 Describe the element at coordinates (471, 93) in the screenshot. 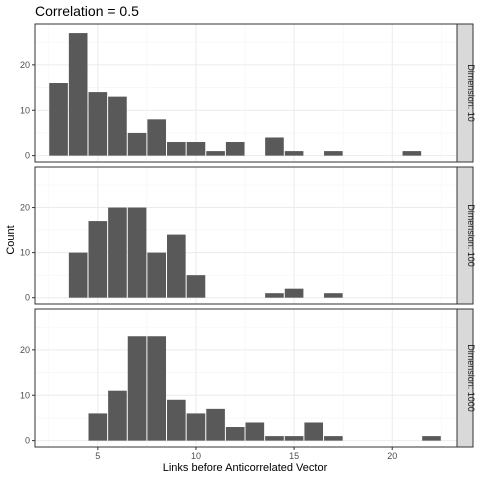

I see `facet-strip-label: Dimension: 10` at that location.